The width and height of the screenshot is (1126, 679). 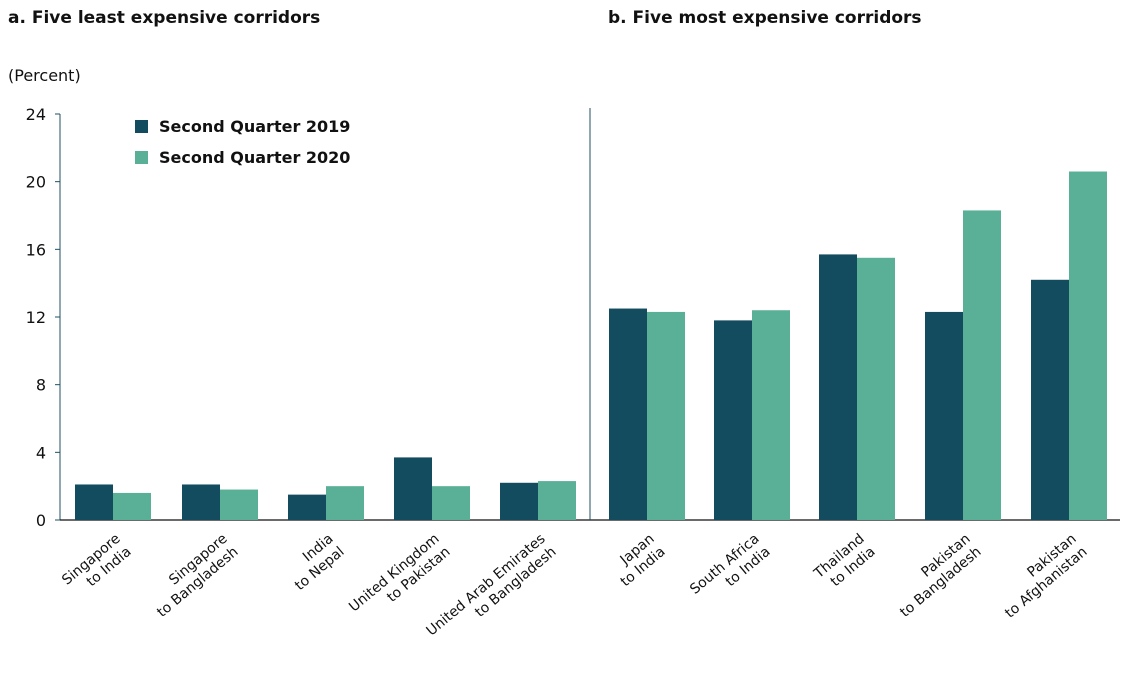 I want to click on category-label: Thailandto India, so click(x=844, y=563).